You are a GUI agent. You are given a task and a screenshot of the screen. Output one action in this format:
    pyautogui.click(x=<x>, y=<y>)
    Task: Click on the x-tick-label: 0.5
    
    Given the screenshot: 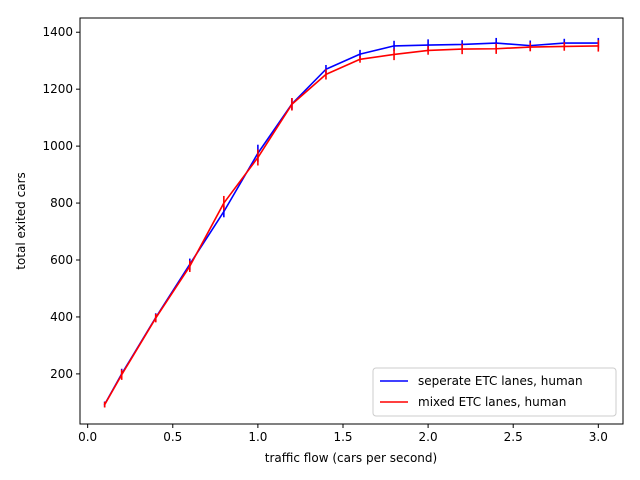 What is the action you would take?
    pyautogui.click(x=172, y=437)
    